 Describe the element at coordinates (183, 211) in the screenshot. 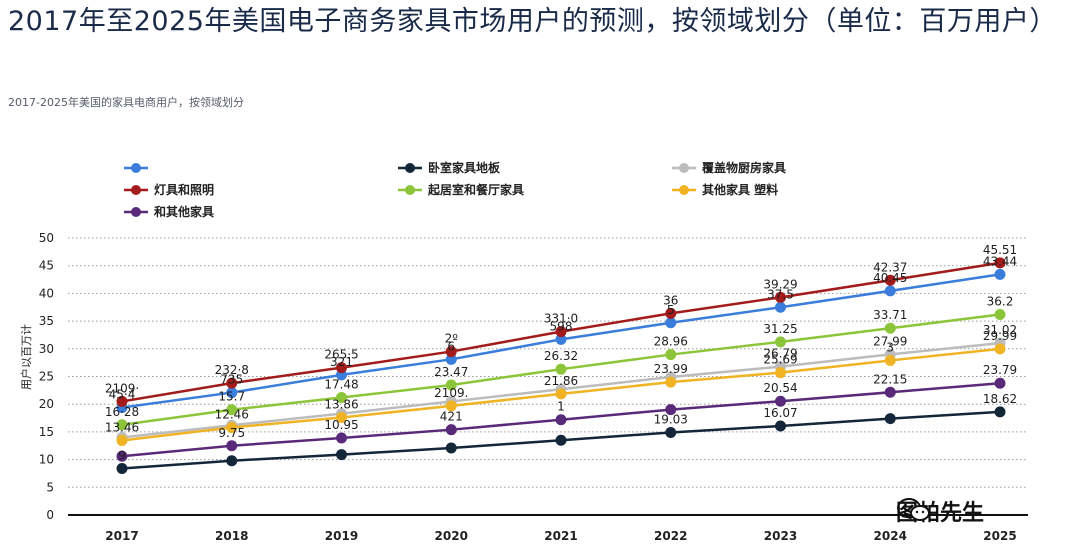

I see `legend-label: 和其他家具` at that location.